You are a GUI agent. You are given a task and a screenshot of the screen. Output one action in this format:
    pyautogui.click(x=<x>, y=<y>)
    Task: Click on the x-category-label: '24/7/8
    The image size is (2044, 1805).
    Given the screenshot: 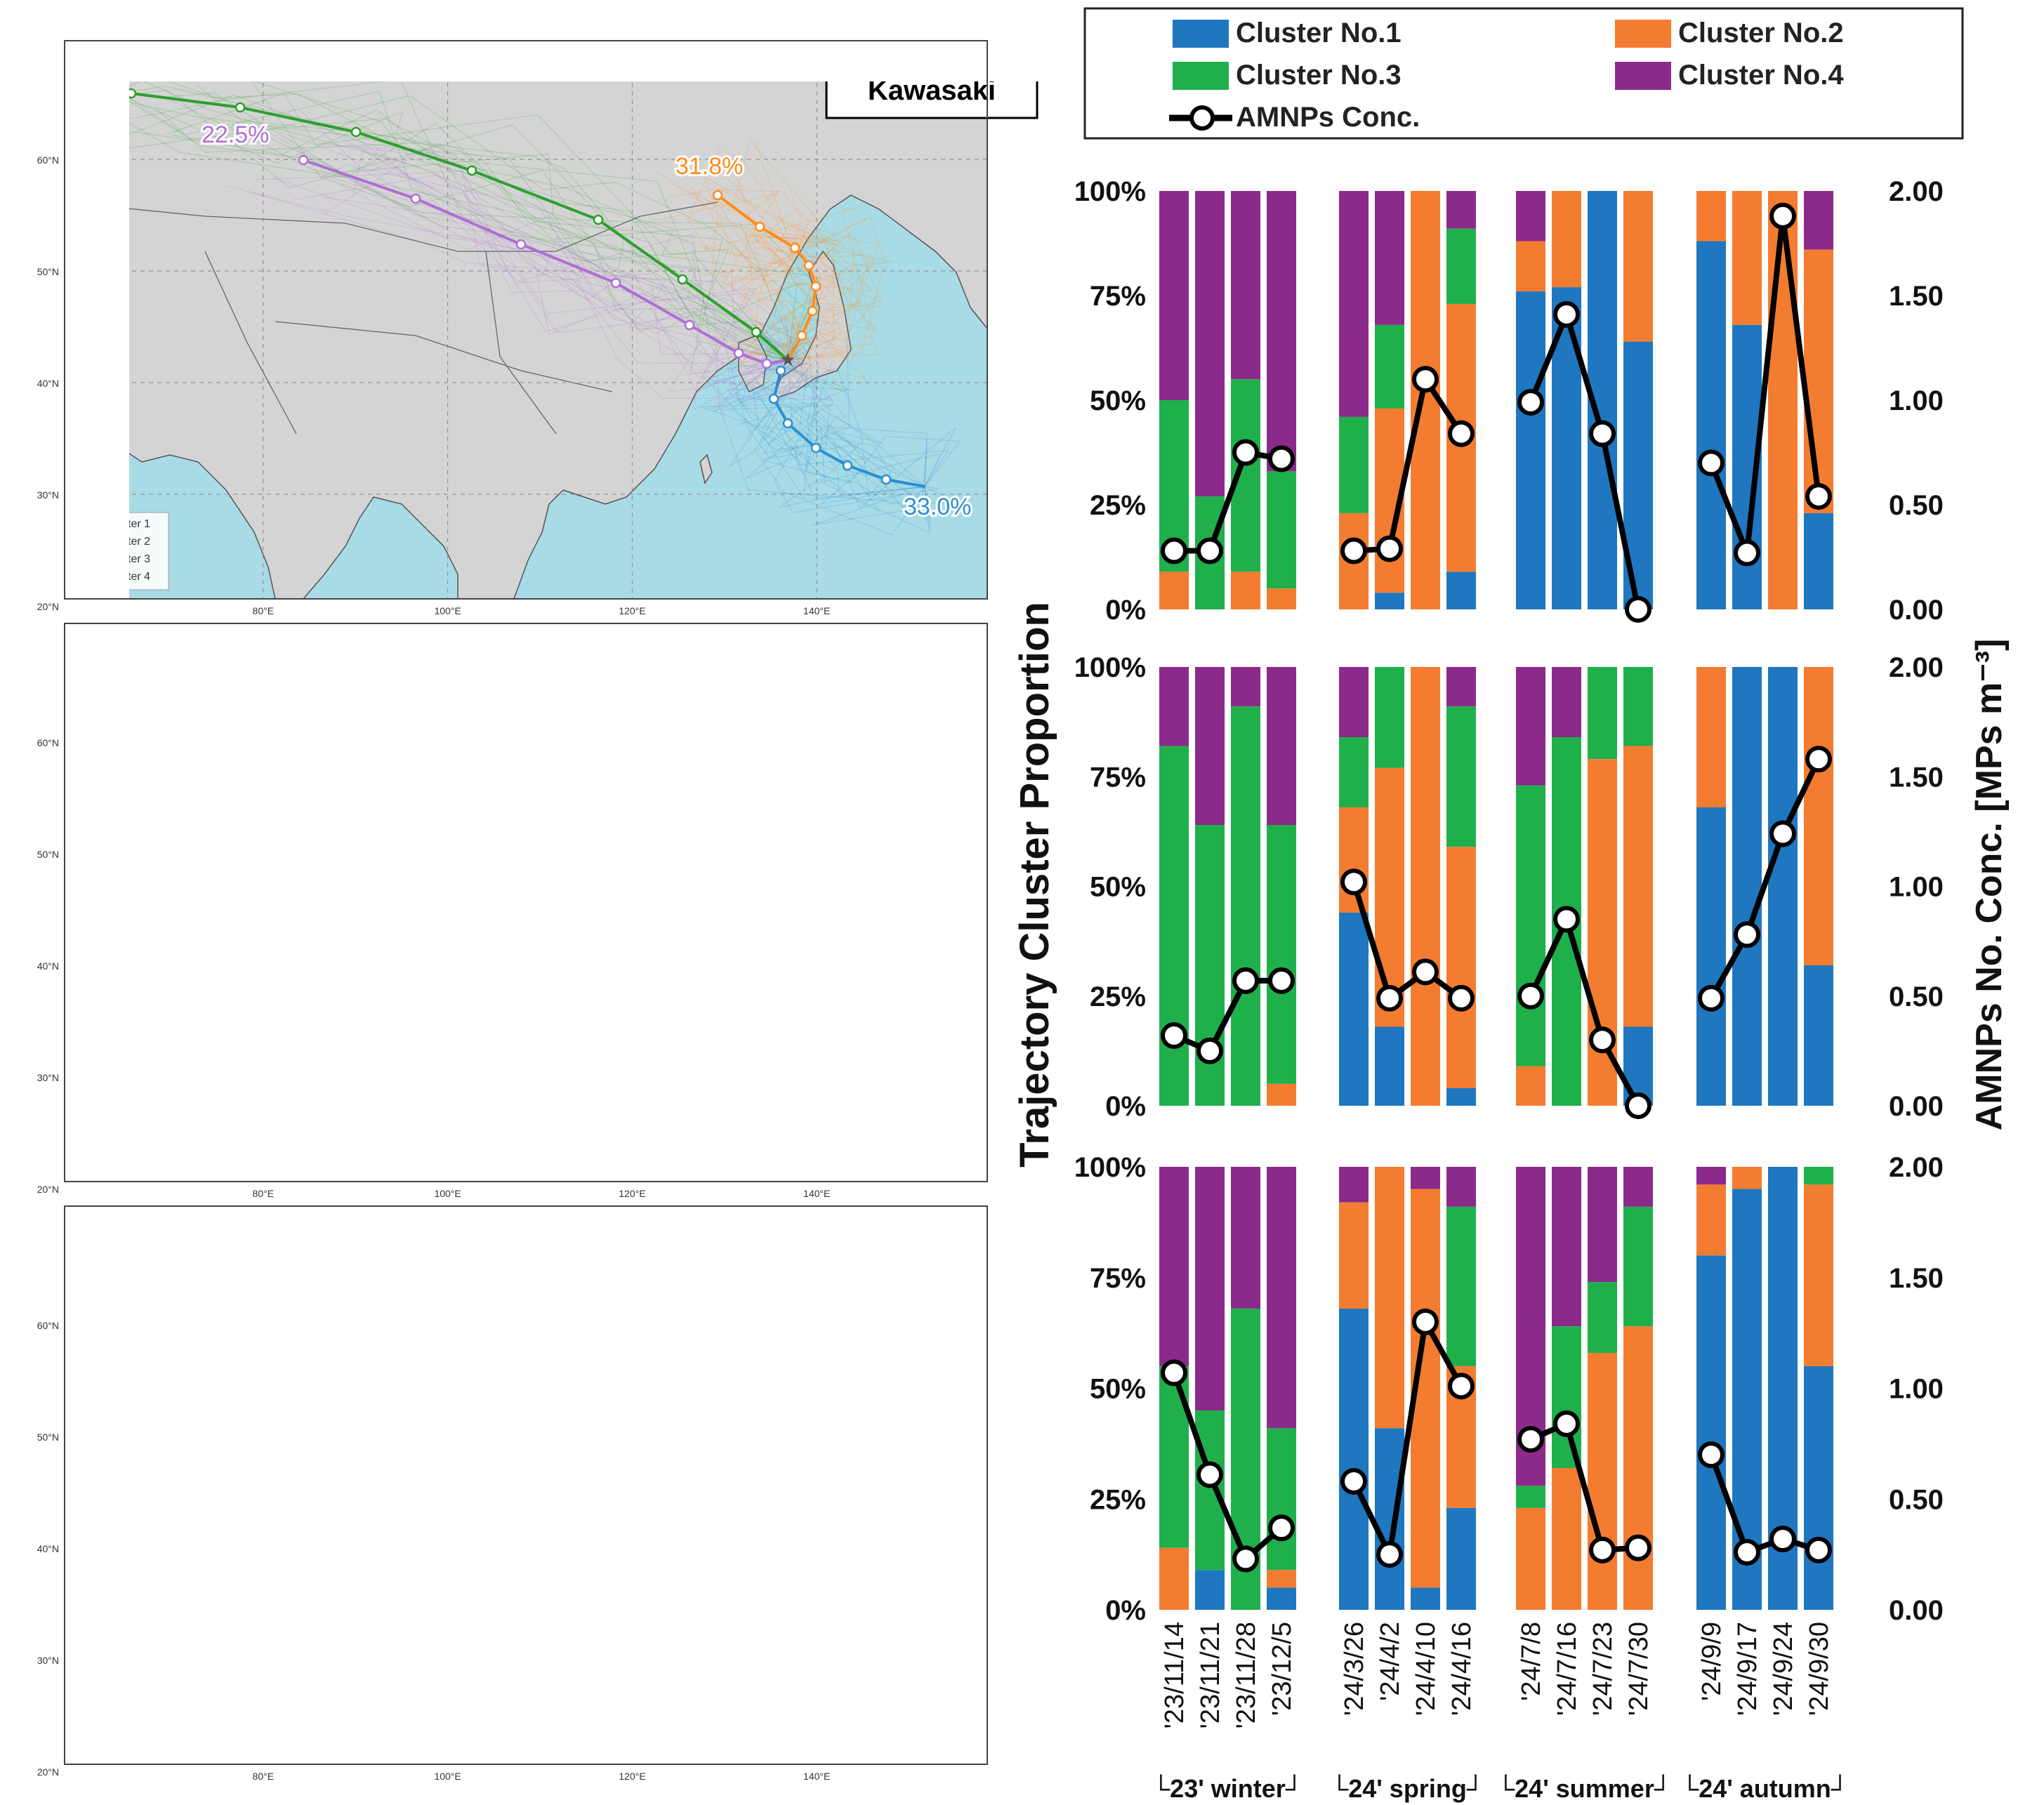 What is the action you would take?
    pyautogui.click(x=1531, y=1662)
    